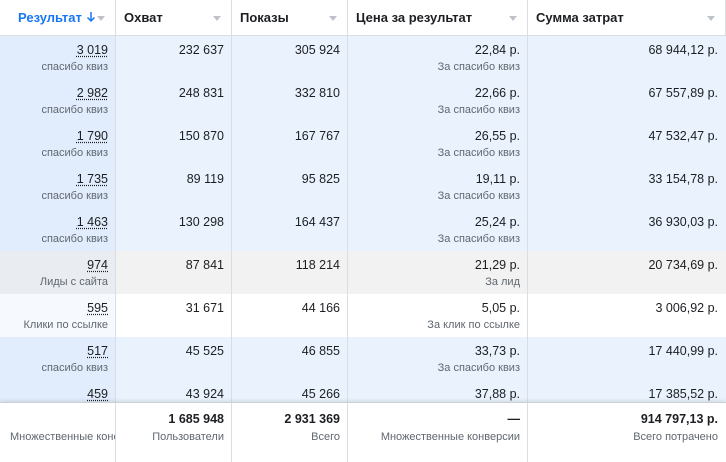 This screenshot has width=726, height=462. What do you see at coordinates (497, 136) in the screenshot?
I see `cell-value: 26,55 р.` at bounding box center [497, 136].